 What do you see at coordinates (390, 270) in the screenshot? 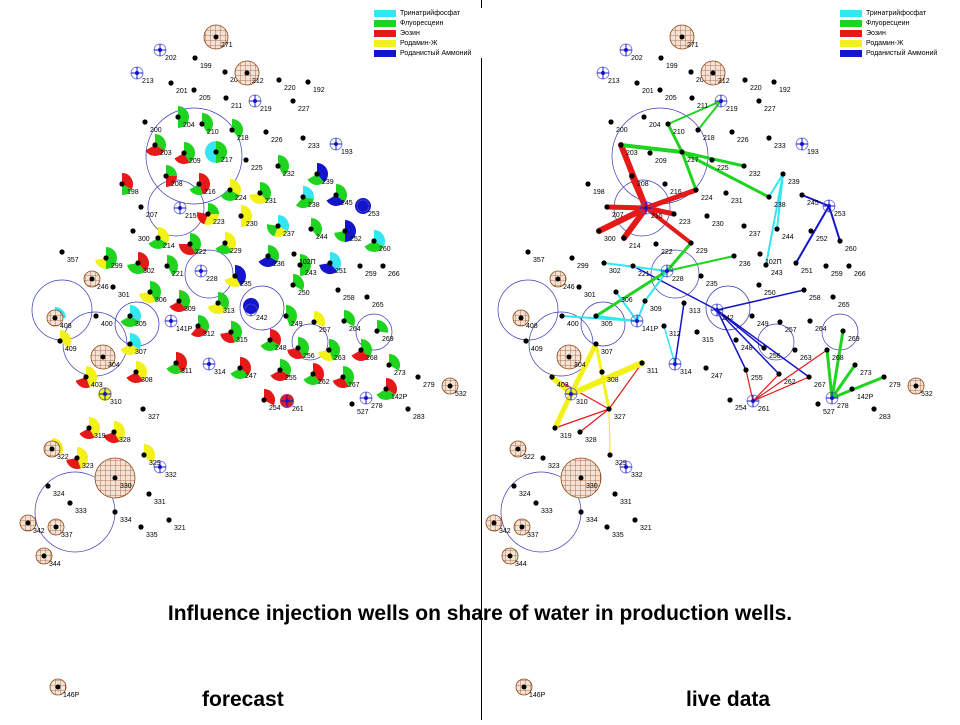
I see `well-marker: 266` at bounding box center [390, 270].